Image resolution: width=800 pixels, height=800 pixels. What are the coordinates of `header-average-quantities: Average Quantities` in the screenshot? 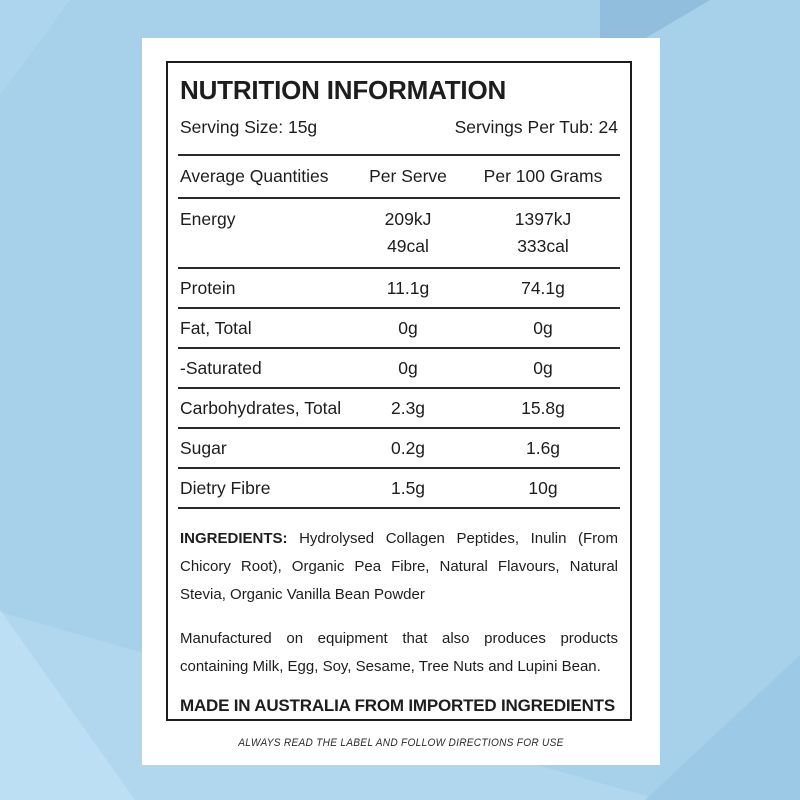 It's located at (254, 176).